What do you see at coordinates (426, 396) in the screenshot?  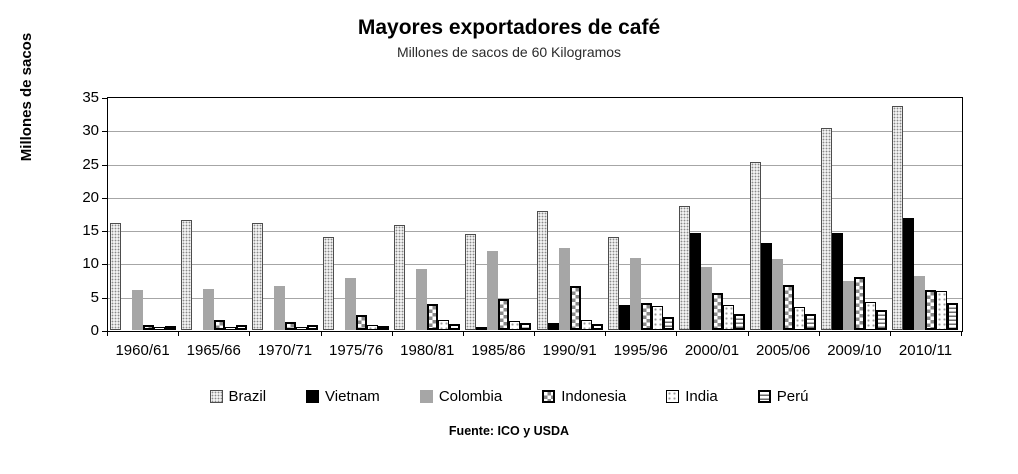 I see `legend-swatch-colombia` at bounding box center [426, 396].